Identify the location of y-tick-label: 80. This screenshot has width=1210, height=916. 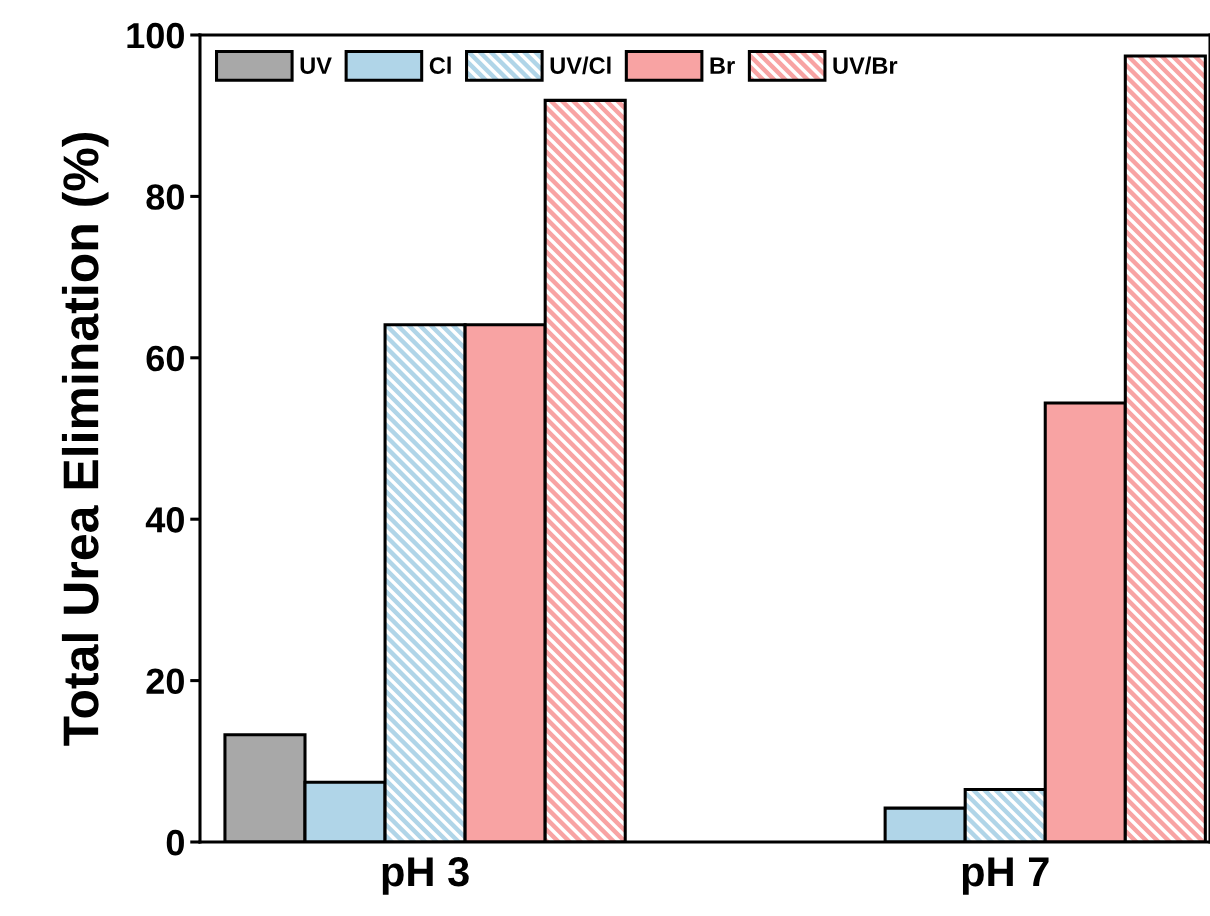
(165, 197).